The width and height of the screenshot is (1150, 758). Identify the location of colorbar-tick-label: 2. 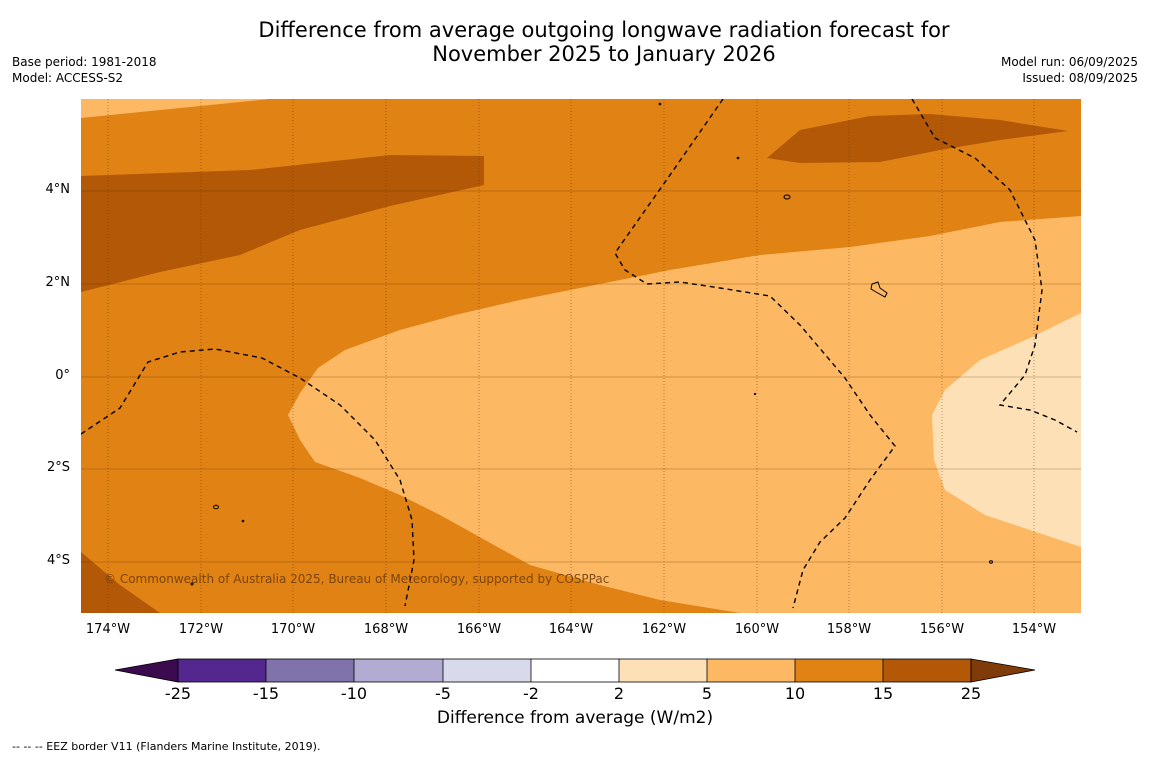
(619, 693).